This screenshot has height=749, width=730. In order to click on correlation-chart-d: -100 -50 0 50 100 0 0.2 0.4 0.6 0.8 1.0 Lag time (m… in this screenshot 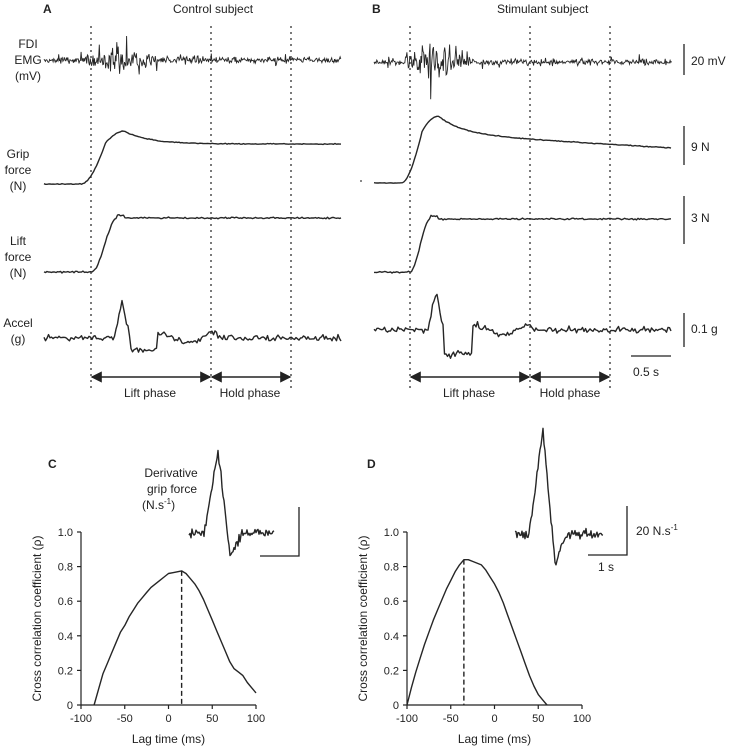, I will do `click(473, 636)`.